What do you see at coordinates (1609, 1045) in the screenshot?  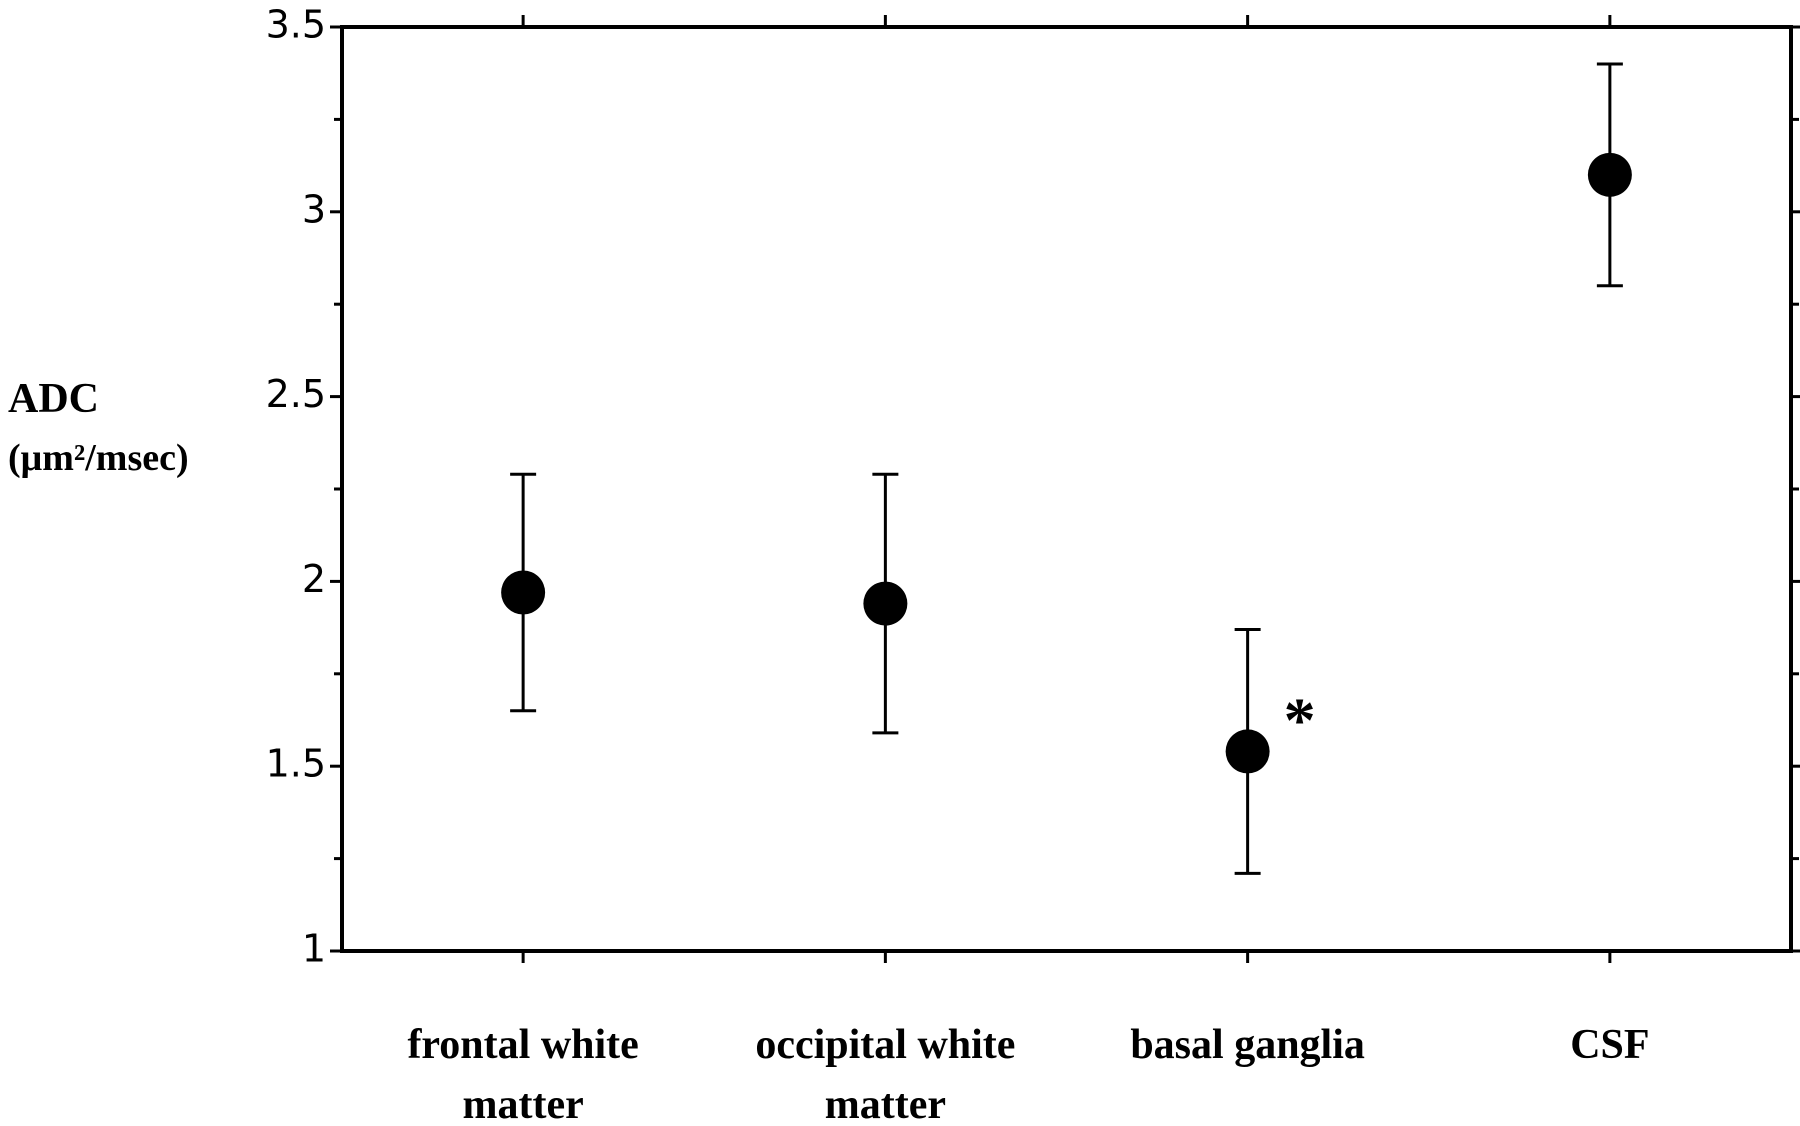 I see `x-tick-label: CSF` at bounding box center [1609, 1045].